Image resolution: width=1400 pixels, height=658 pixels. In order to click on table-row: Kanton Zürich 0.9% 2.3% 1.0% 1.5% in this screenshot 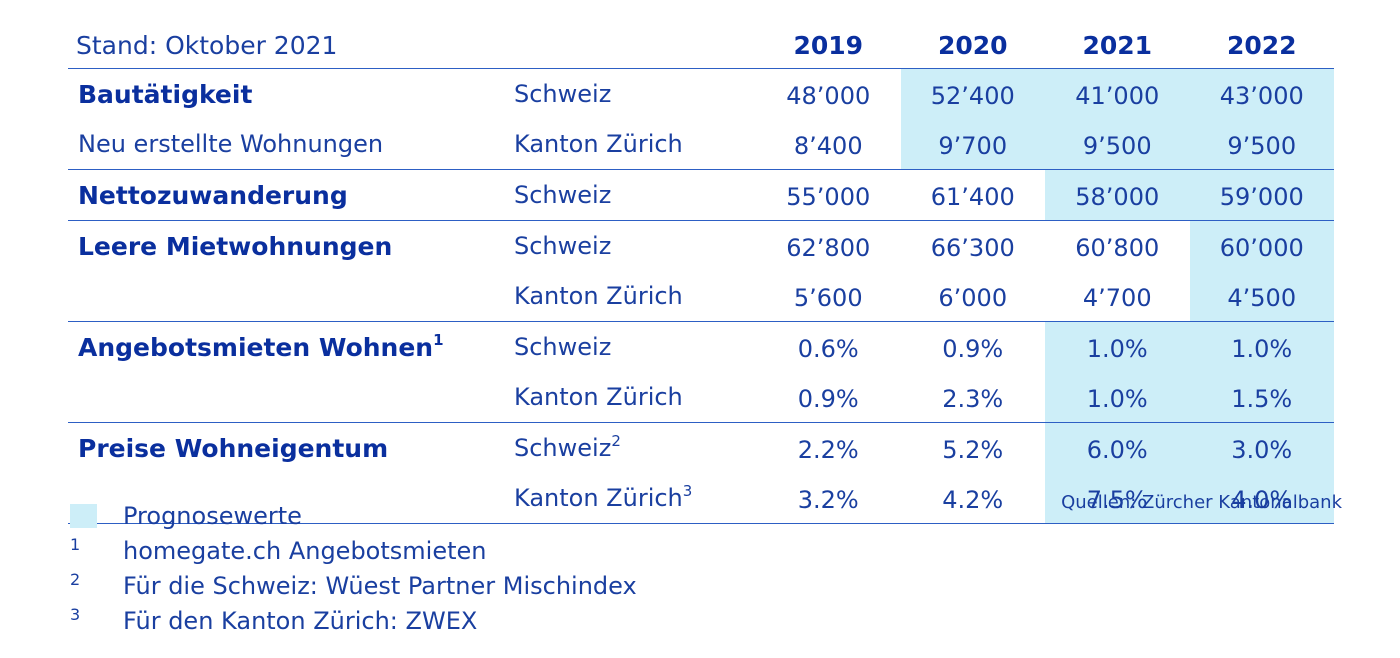, I will do `click(701, 397)`.